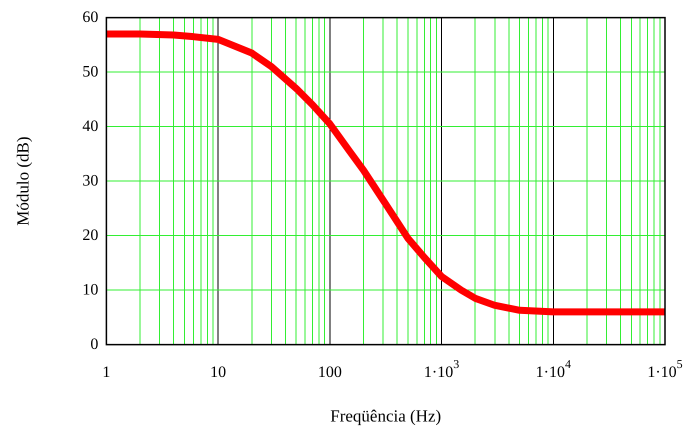  I want to click on x-axis-title: Freqüência (Hz), so click(386, 416).